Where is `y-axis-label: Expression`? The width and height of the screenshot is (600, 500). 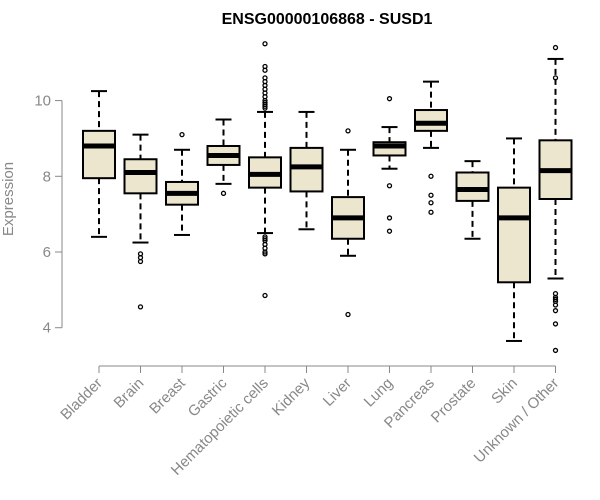 y-axis-label: Expression is located at coordinates (8, 199).